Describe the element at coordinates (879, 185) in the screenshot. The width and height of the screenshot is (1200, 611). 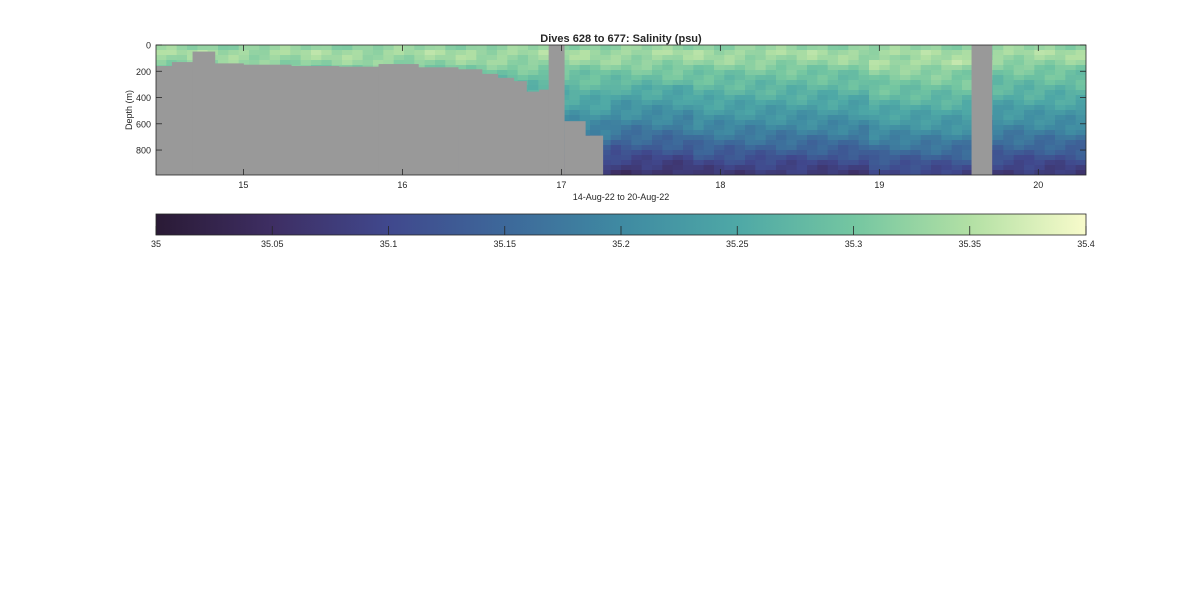
I see `x-tick-label: 19` at that location.